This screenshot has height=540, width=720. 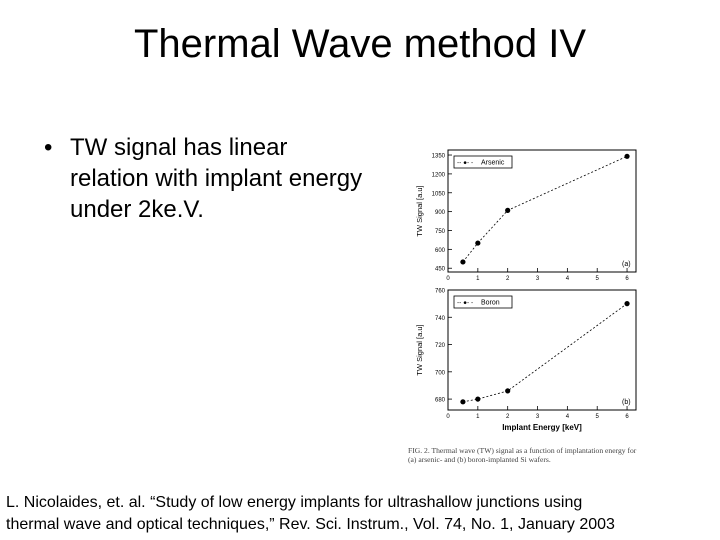 What do you see at coordinates (568, 279) in the screenshot?
I see `panel-a-xtick-label-4: 4` at bounding box center [568, 279].